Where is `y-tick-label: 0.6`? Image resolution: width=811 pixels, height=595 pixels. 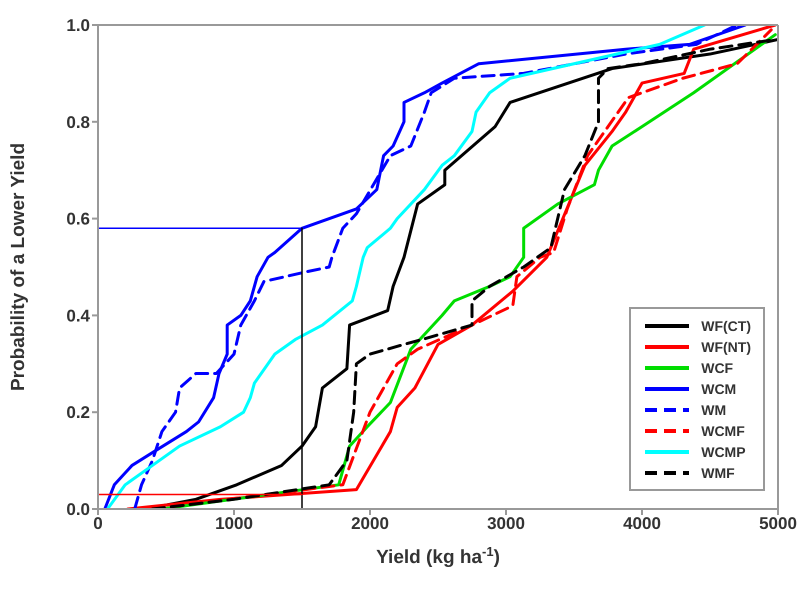 y-tick-label: 0.6 is located at coordinates (78, 219).